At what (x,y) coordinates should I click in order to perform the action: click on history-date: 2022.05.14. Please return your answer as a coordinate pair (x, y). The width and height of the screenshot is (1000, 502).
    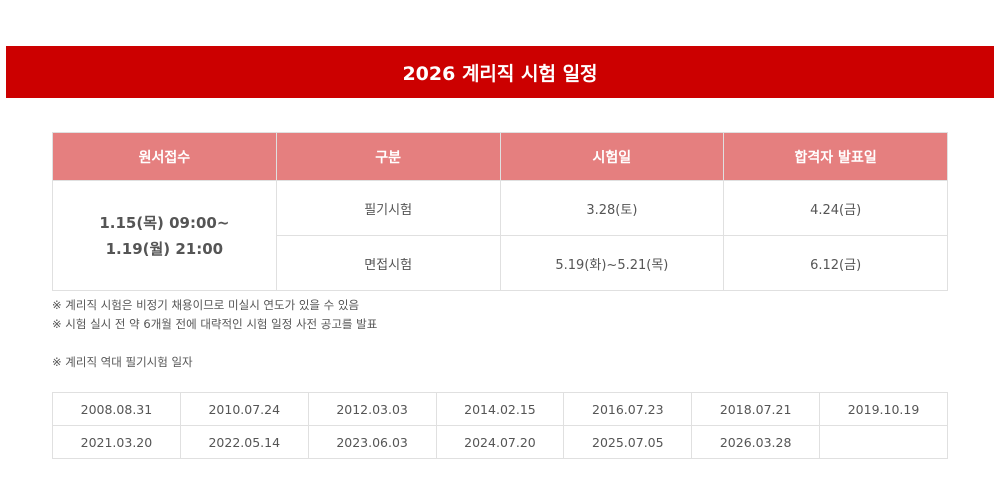
    Looking at the image, I should click on (244, 442).